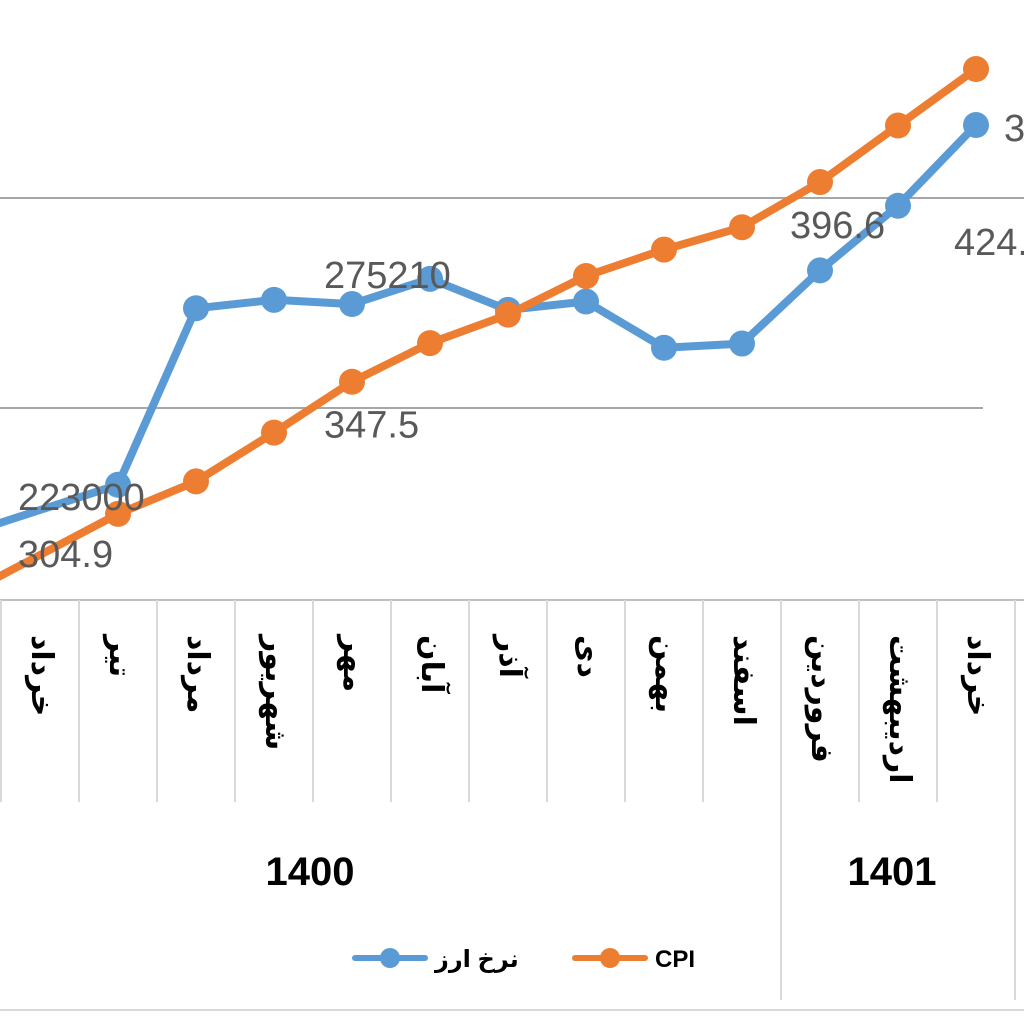 Image resolution: width=1024 pixels, height=1024 pixels. Describe the element at coordinates (989, 243) in the screenshot. I see `data-label: 424.4` at that location.